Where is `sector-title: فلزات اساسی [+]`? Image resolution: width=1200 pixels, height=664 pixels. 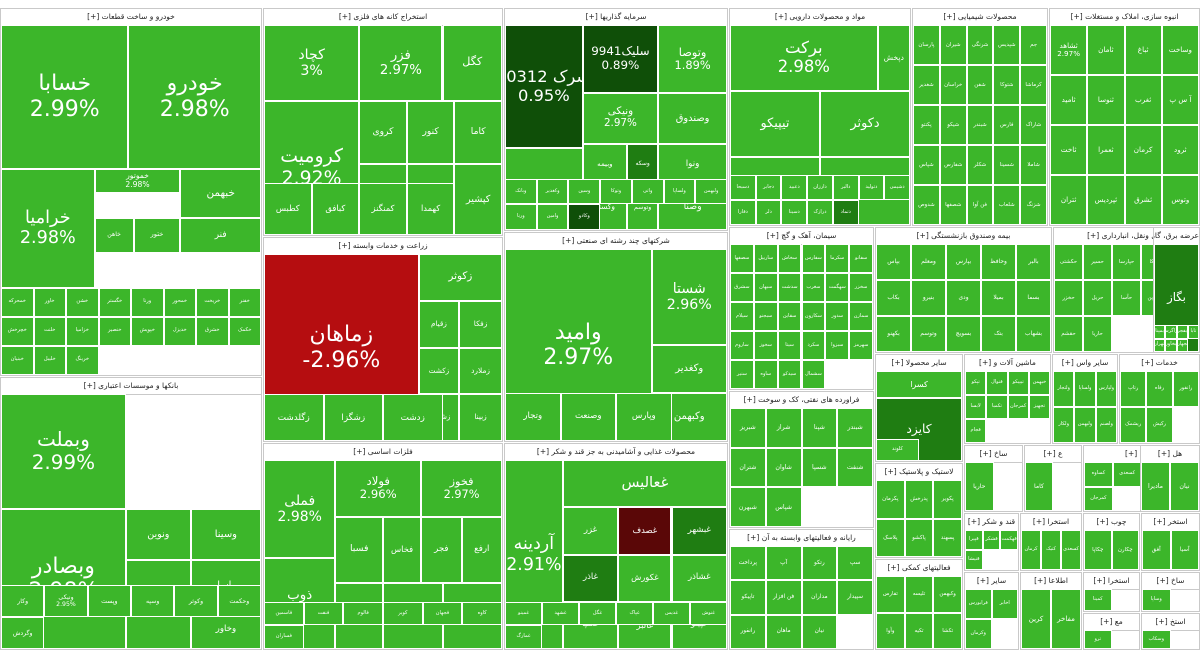 sector-title: فلزات اساسی [+] is located at coordinates (383, 452).